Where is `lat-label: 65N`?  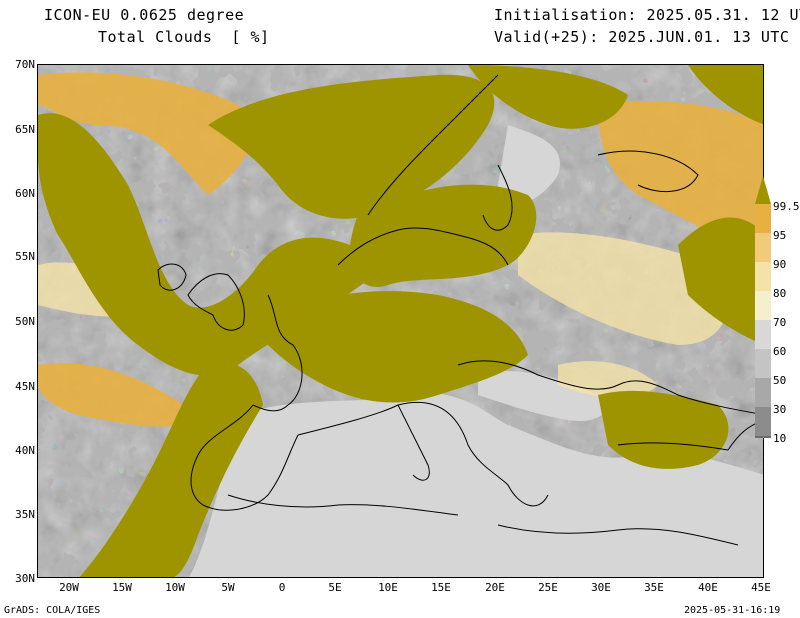 lat-label: 65N is located at coordinates (25, 129).